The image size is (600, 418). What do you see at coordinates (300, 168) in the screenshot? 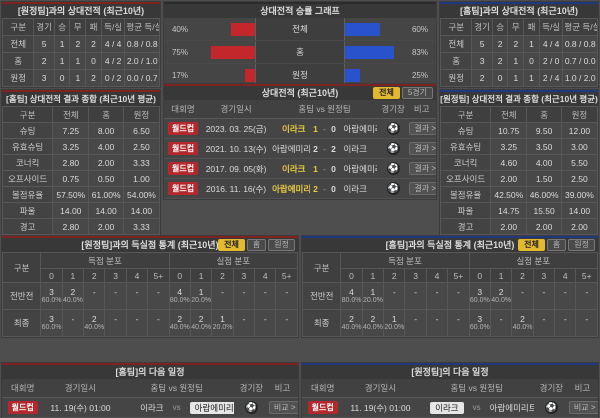
I see `match-row: 월드컵 2017. 09. 05(화) 이라크 1-0 아랍에미리트 ⚽ 결과 >` at bounding box center [300, 168].